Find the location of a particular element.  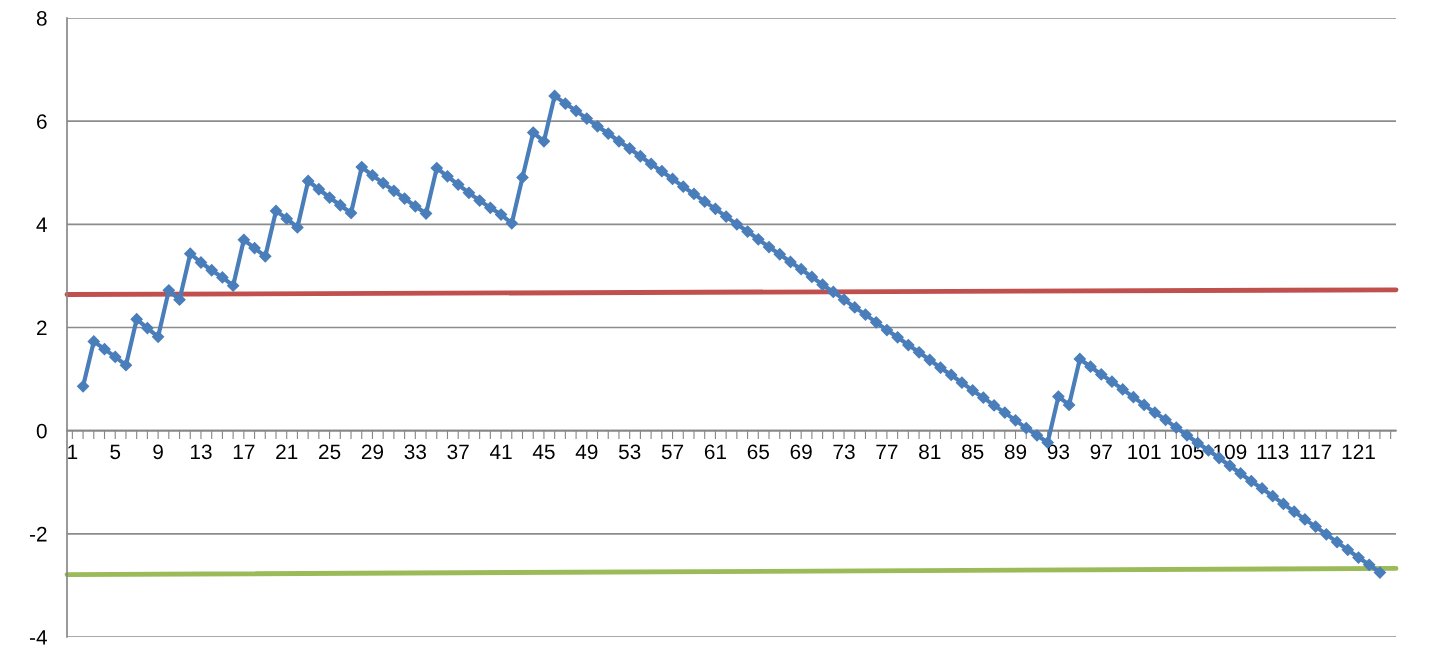

y-tick-label: -4 is located at coordinates (38, 637).